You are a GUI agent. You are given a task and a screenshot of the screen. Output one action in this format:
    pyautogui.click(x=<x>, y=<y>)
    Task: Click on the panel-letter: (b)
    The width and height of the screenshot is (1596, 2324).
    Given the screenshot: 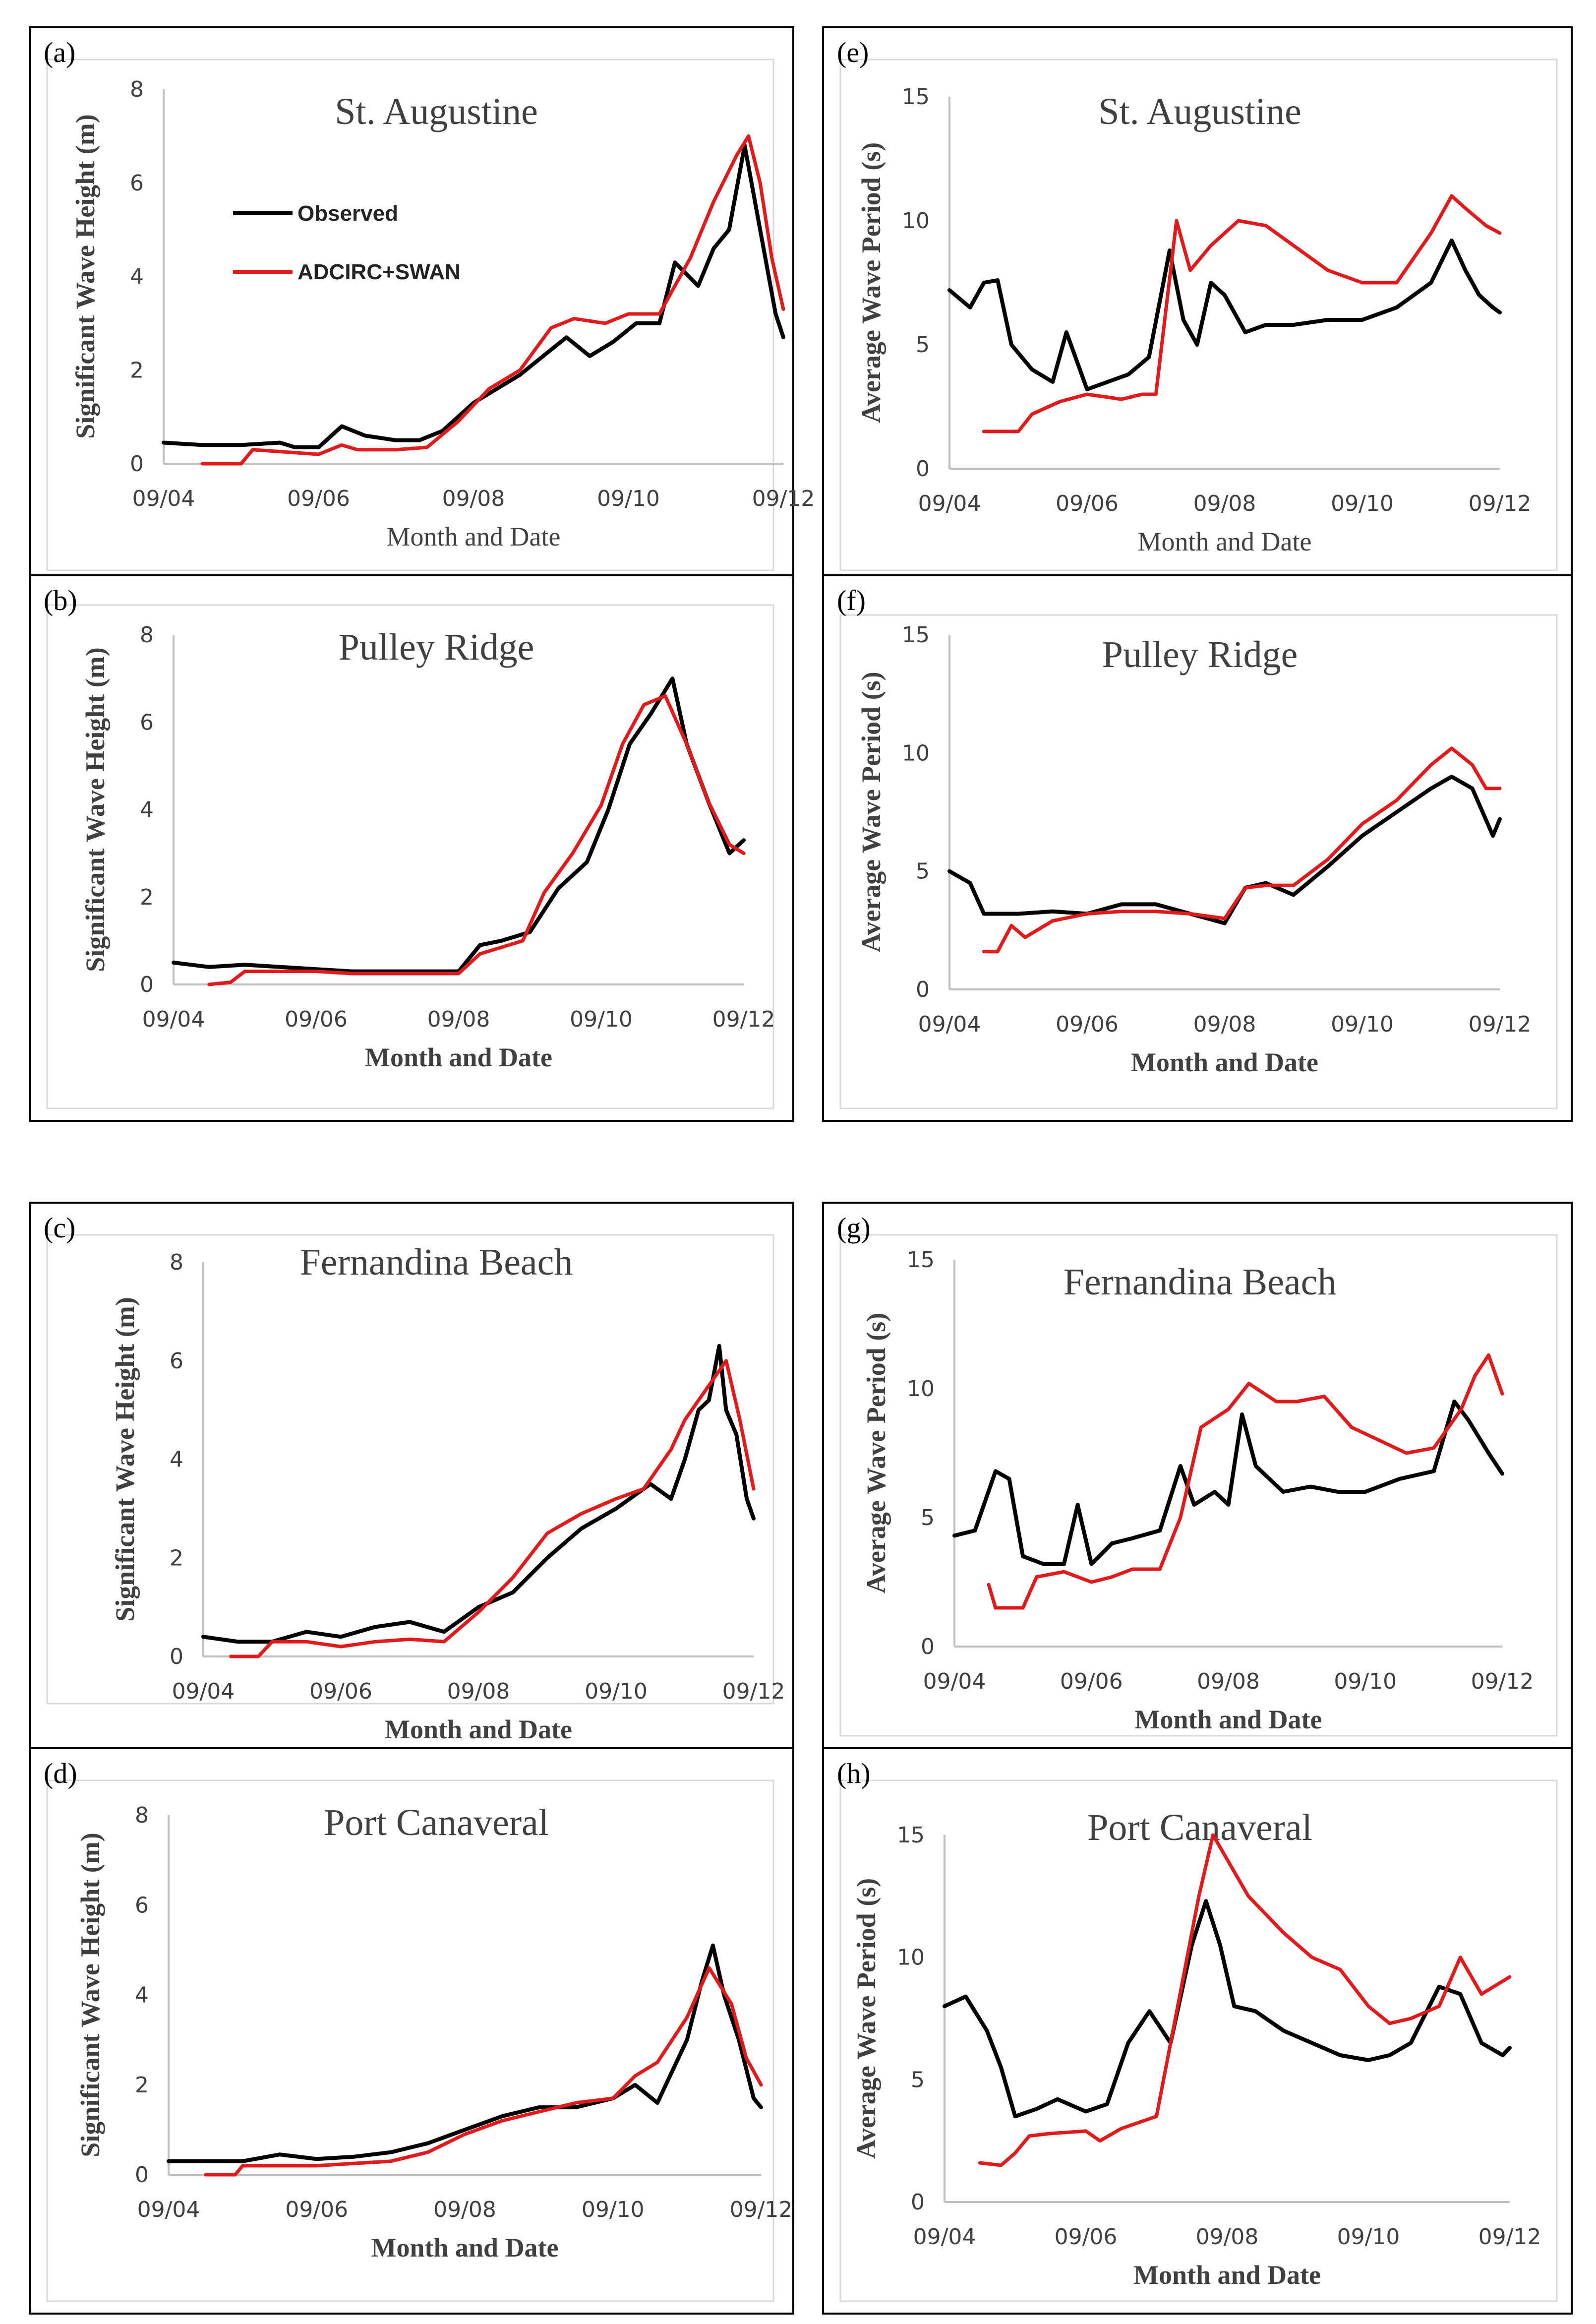 What is the action you would take?
    pyautogui.click(x=60, y=600)
    